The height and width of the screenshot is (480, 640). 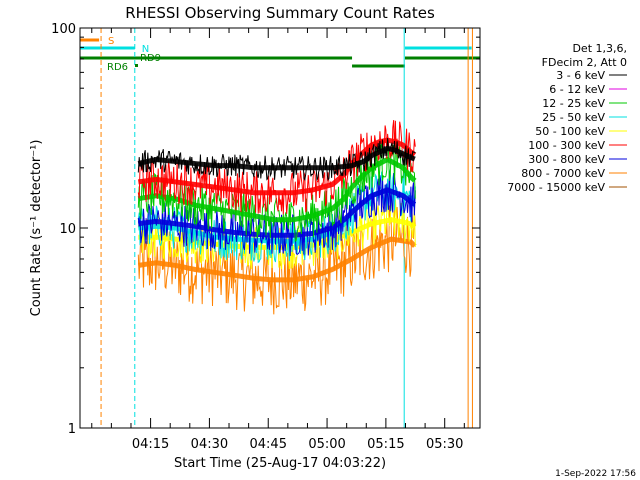 I want to click on y-tick-label-1: 10, so click(x=67, y=229).